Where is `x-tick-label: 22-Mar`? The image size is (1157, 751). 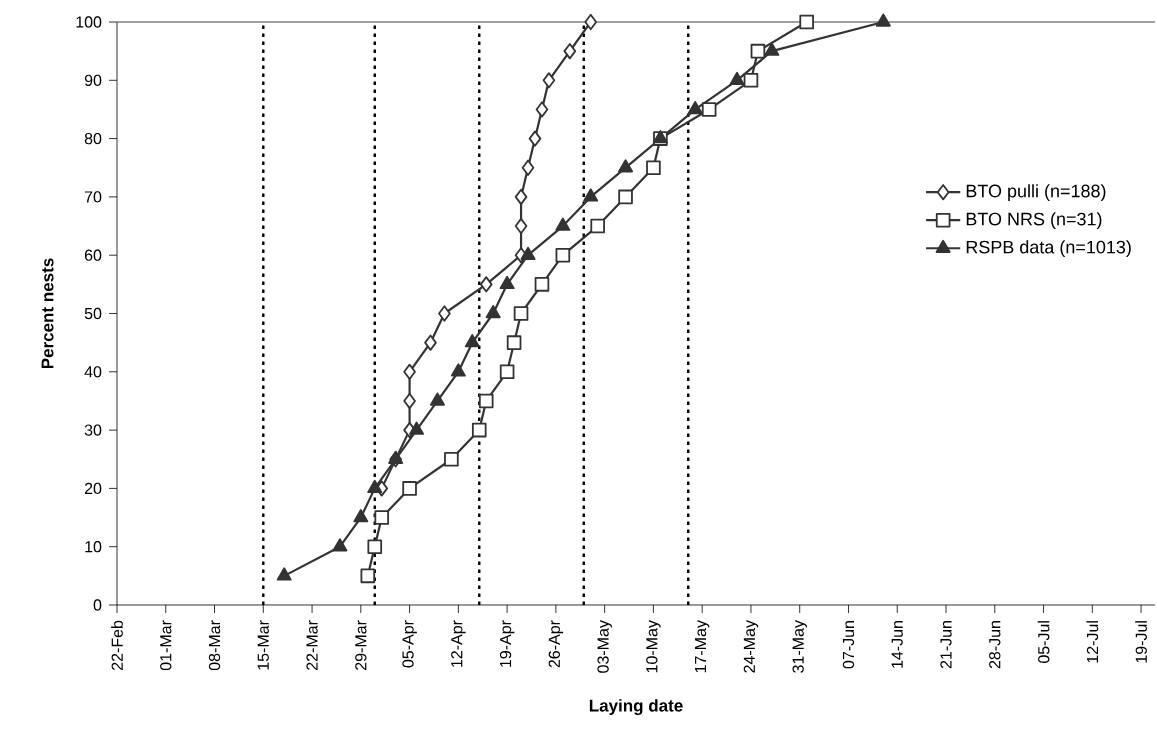 x-tick-label: 22-Mar is located at coordinates (312, 645).